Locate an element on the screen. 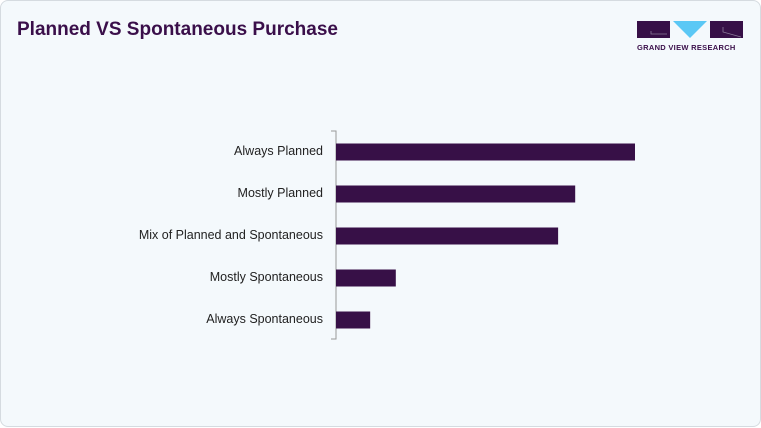 This screenshot has width=761, height=428. category-label: Mostly Spontaneous is located at coordinates (266, 277).